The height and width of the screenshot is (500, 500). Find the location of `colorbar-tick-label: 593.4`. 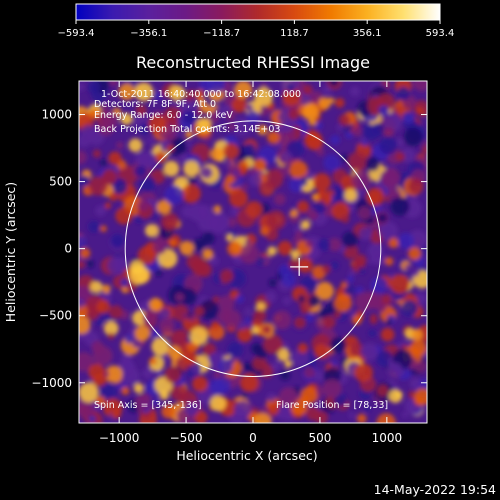

colorbar-tick-label: 593.4 is located at coordinates (440, 33).